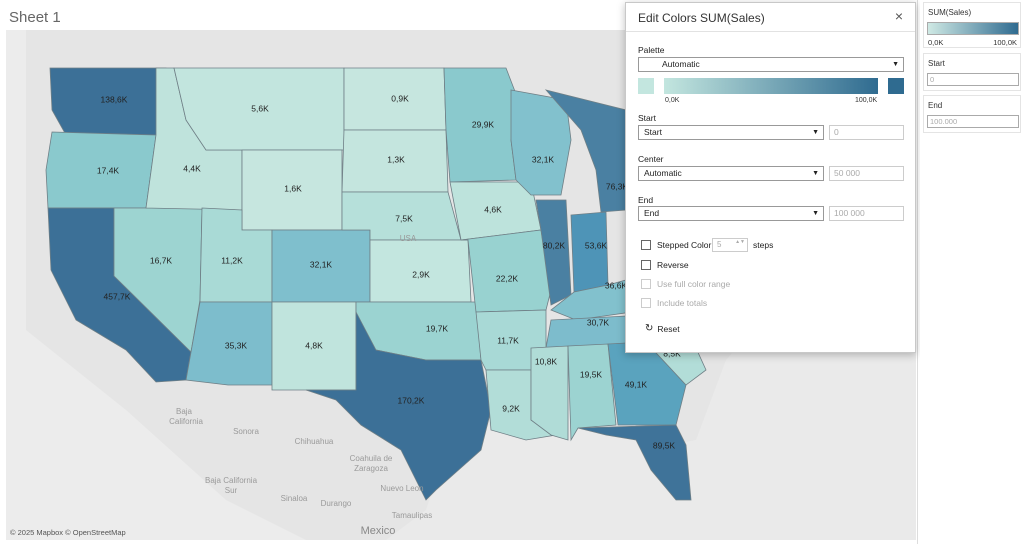  Describe the element at coordinates (719, 244) in the screenshot. I see `steps-value: 5` at that location.